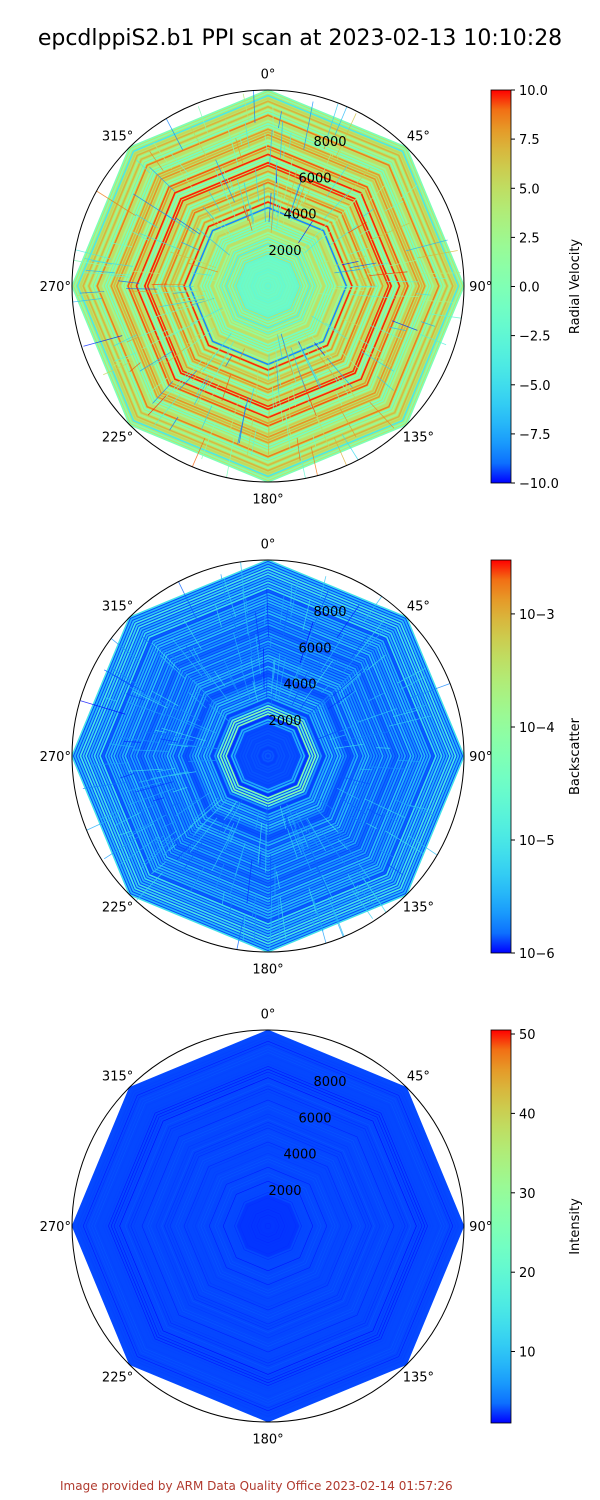  What do you see at coordinates (55, 287) in the screenshot?
I see `angle-tick-label: 270°` at bounding box center [55, 287].